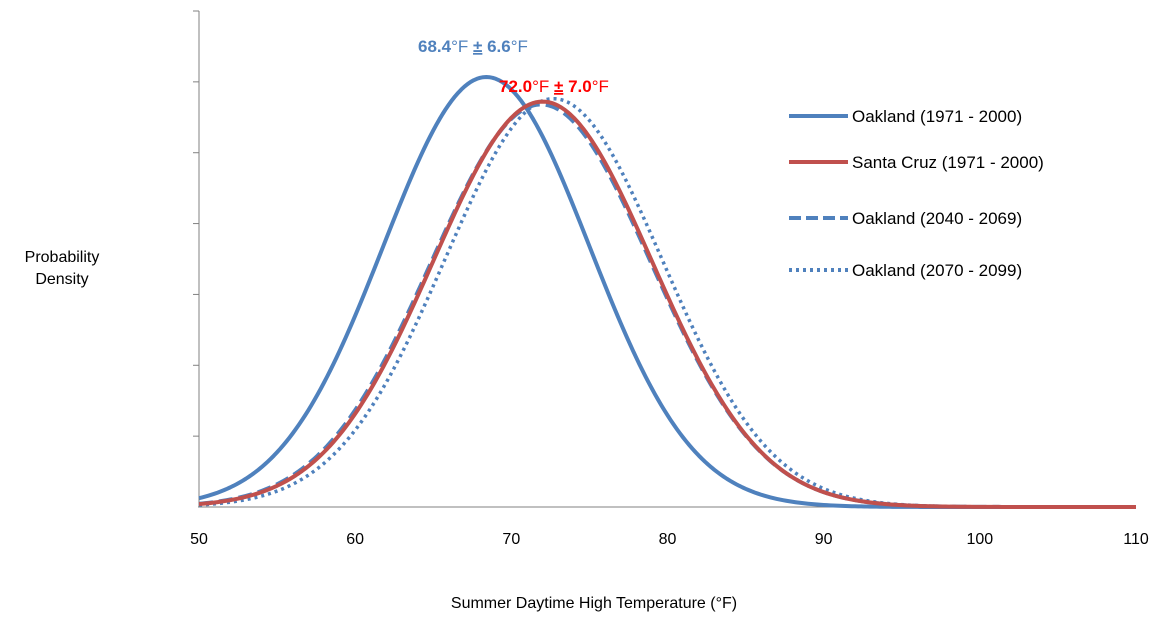 Image resolution: width=1172 pixels, height=619 pixels. Describe the element at coordinates (1136, 539) in the screenshot. I see `x-tick-label: 110` at that location.